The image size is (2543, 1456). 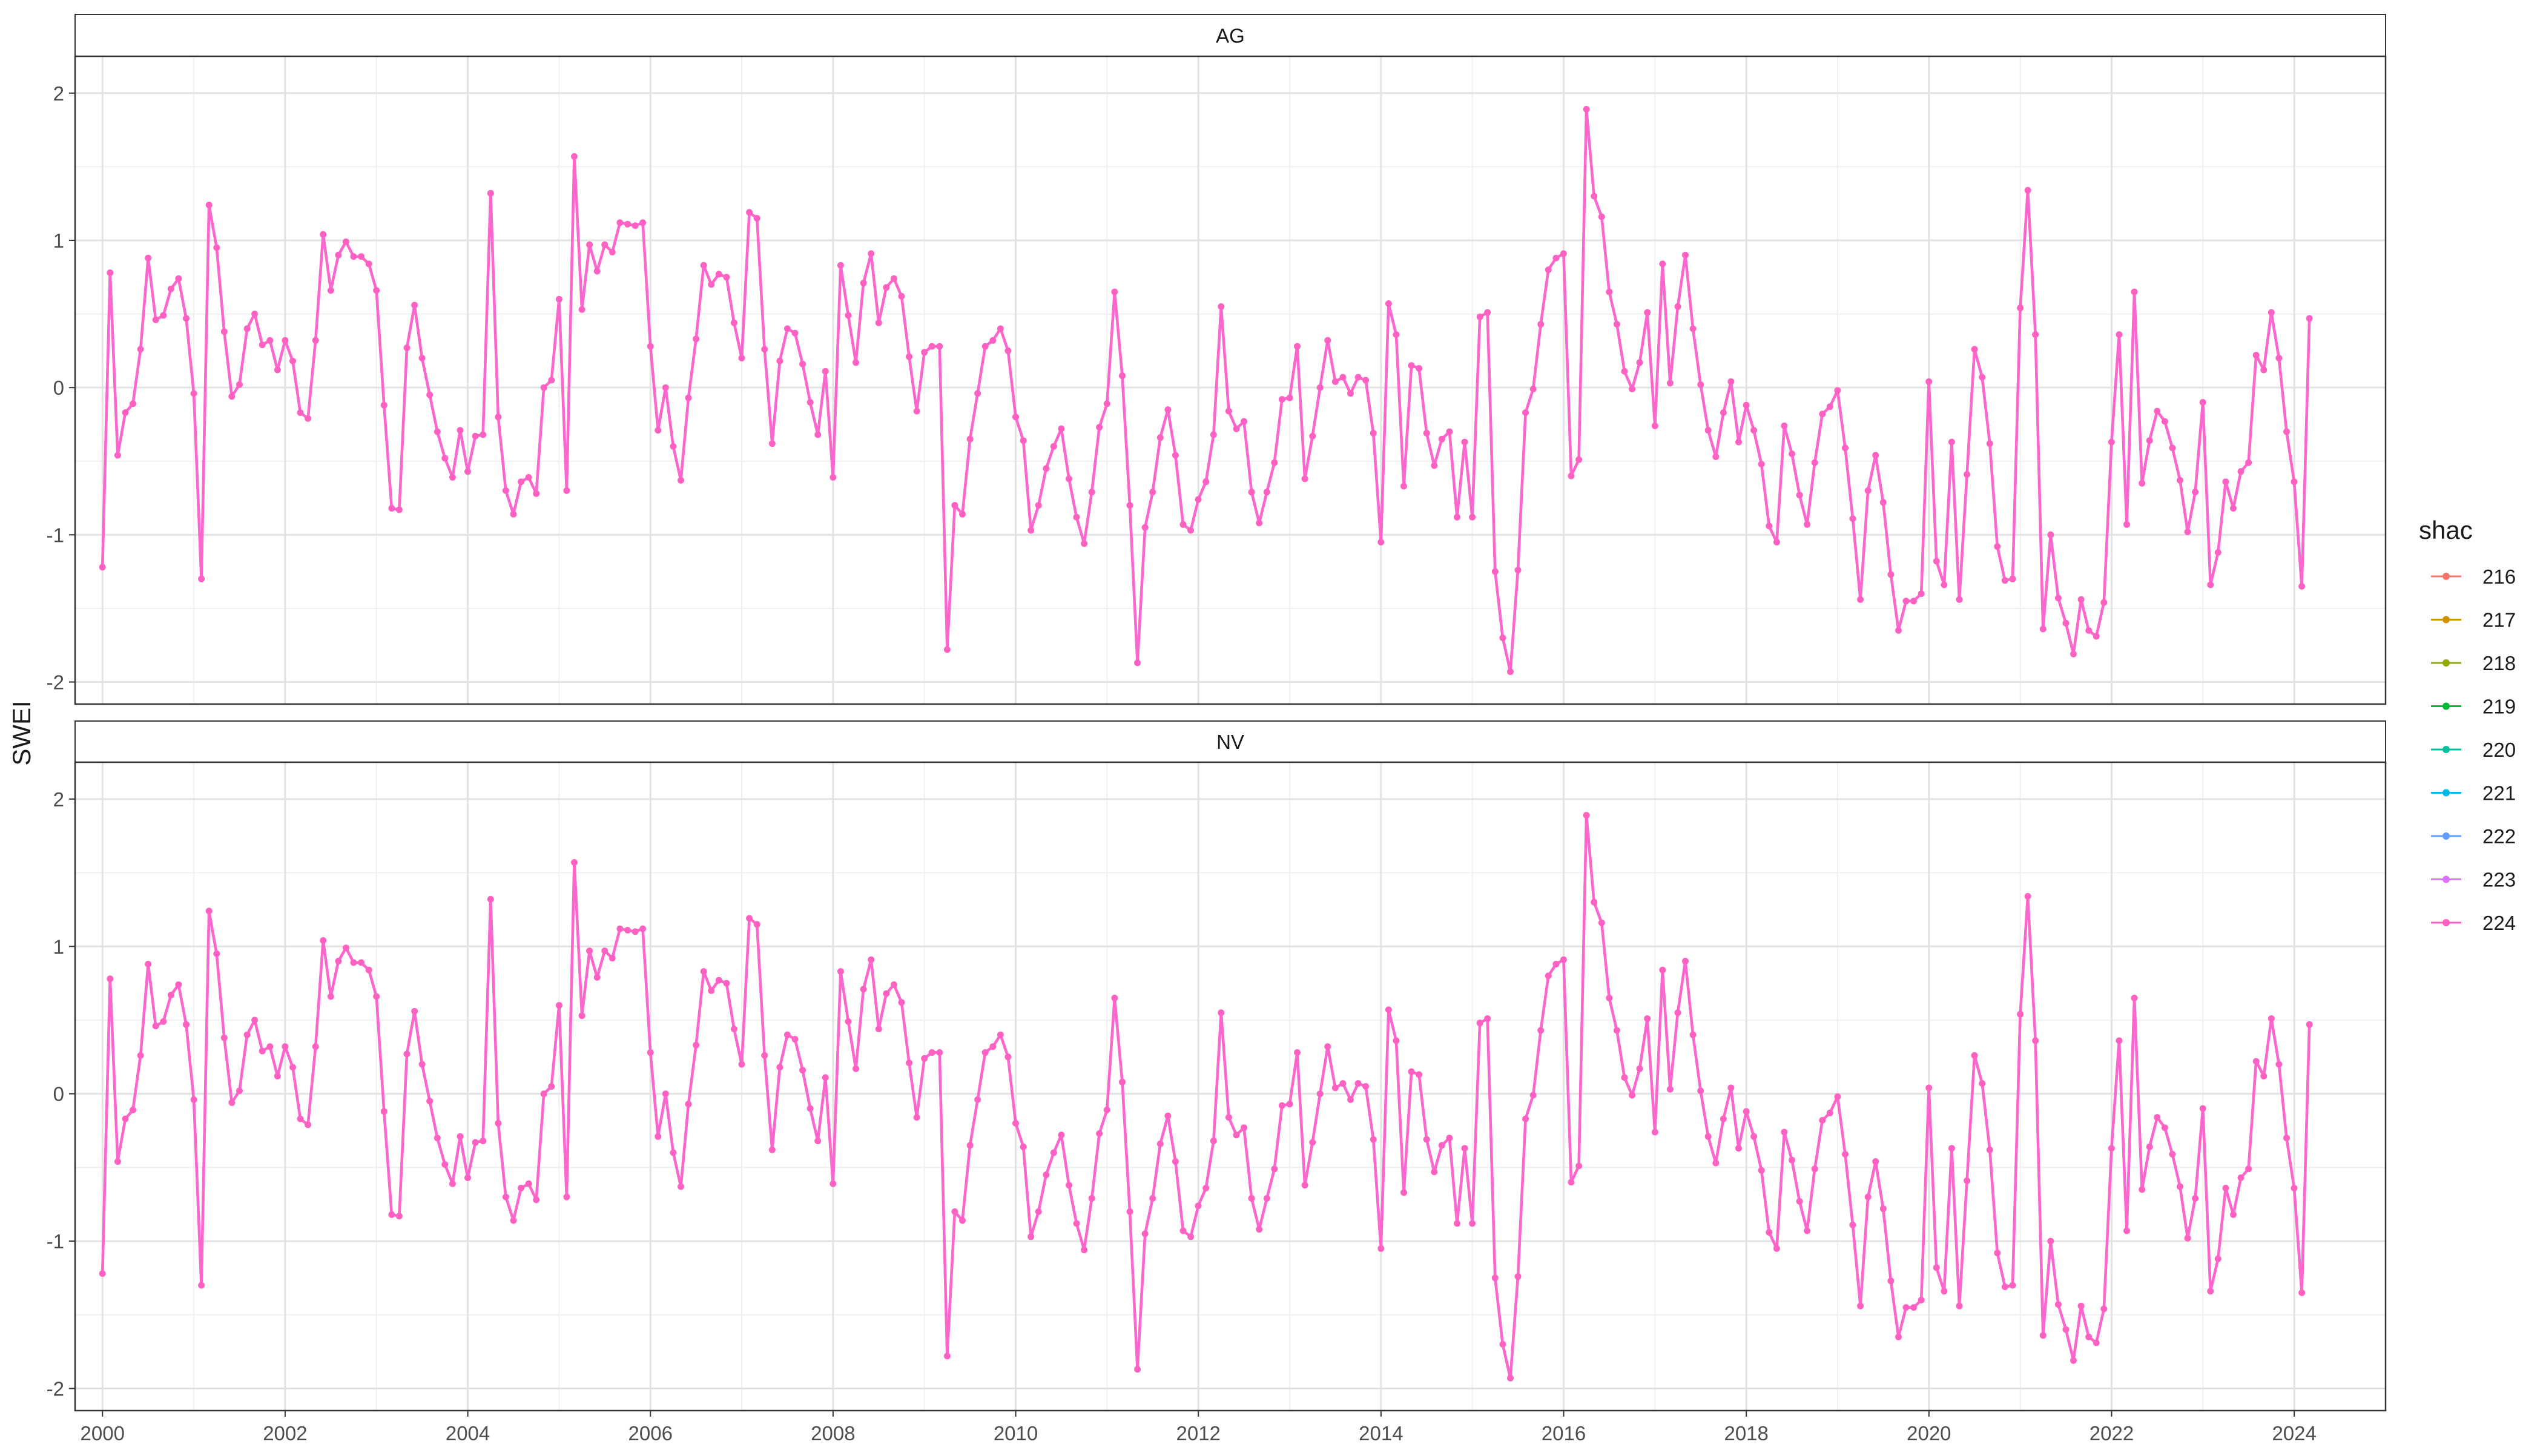 What do you see at coordinates (2499, 663) in the screenshot?
I see `legend-entry-label: 218` at bounding box center [2499, 663].